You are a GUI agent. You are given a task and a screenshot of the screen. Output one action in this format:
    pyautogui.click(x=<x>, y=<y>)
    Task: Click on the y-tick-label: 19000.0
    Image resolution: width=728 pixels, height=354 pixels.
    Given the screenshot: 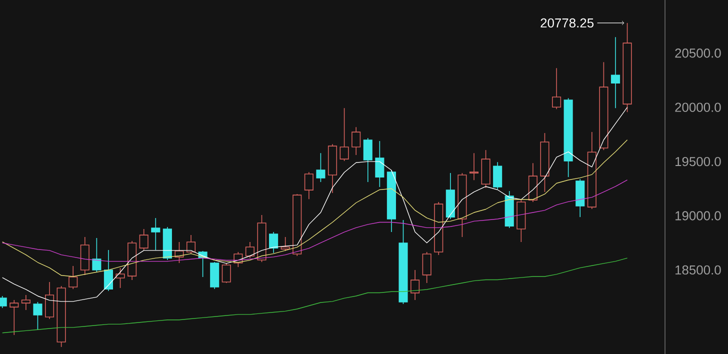 What is the action you would take?
    pyautogui.click(x=698, y=215)
    